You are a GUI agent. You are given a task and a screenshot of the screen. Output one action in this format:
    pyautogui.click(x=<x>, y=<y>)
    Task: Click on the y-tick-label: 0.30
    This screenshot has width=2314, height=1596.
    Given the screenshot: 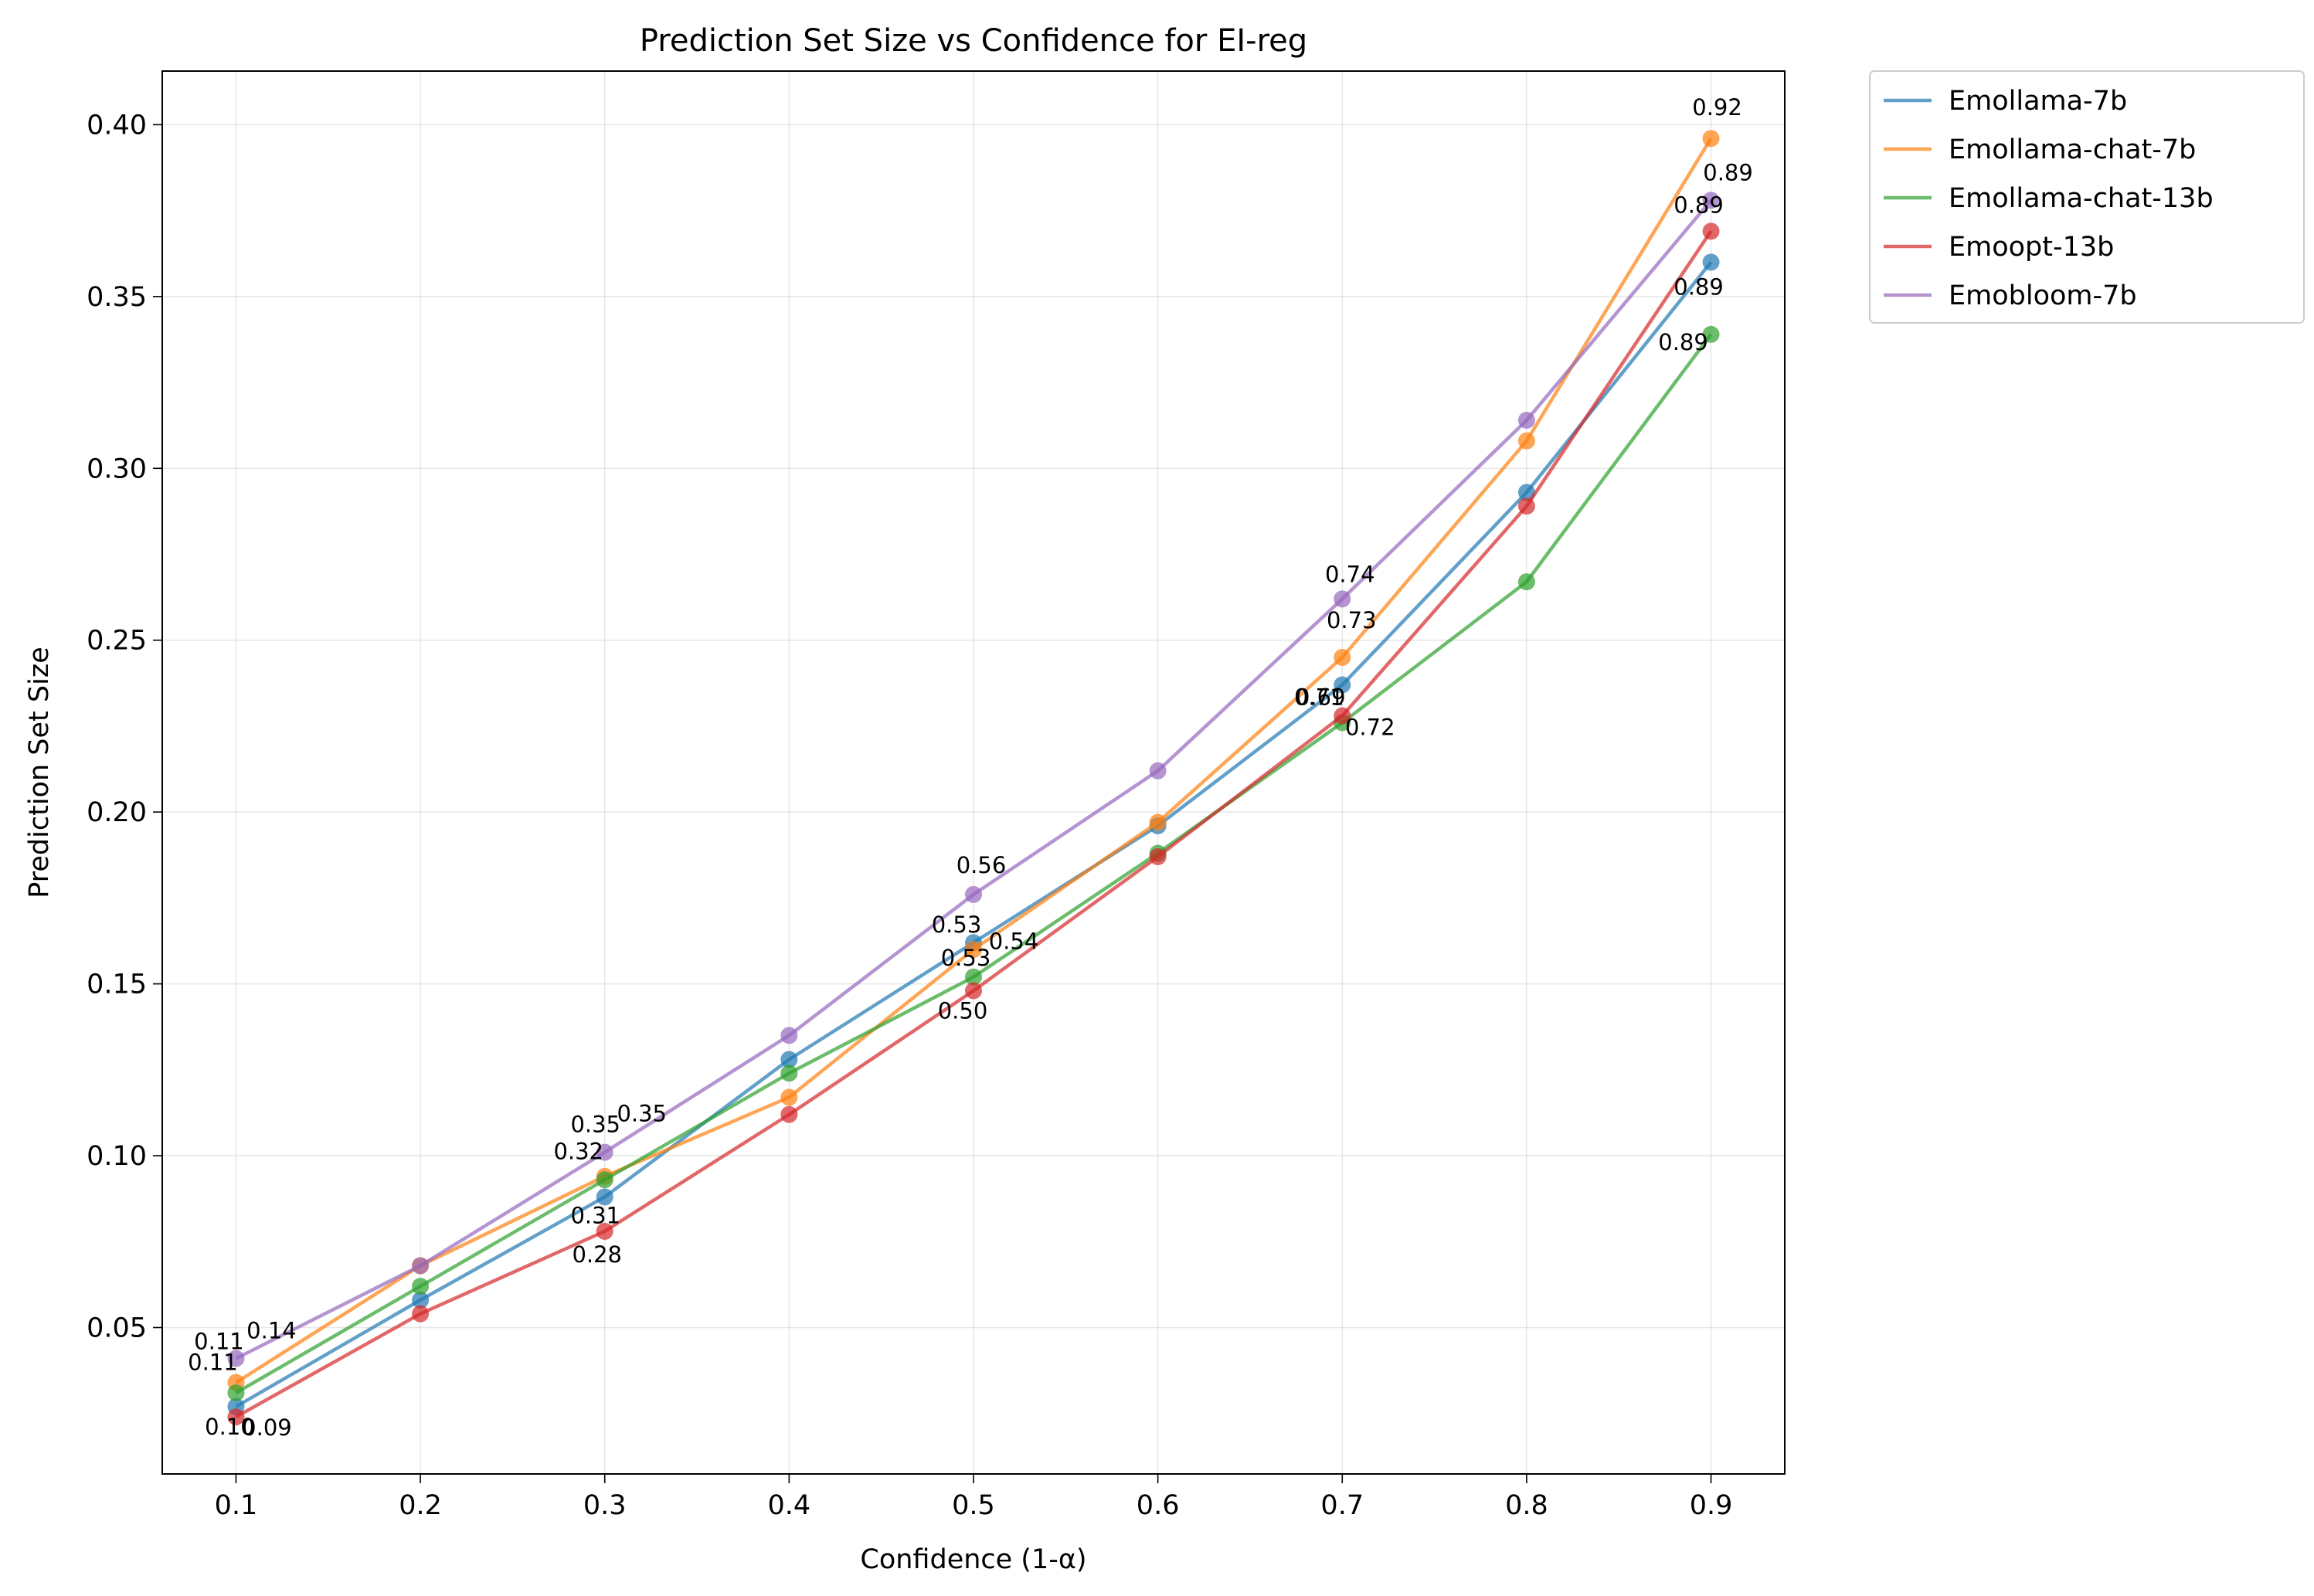 What is the action you would take?
    pyautogui.click(x=117, y=468)
    